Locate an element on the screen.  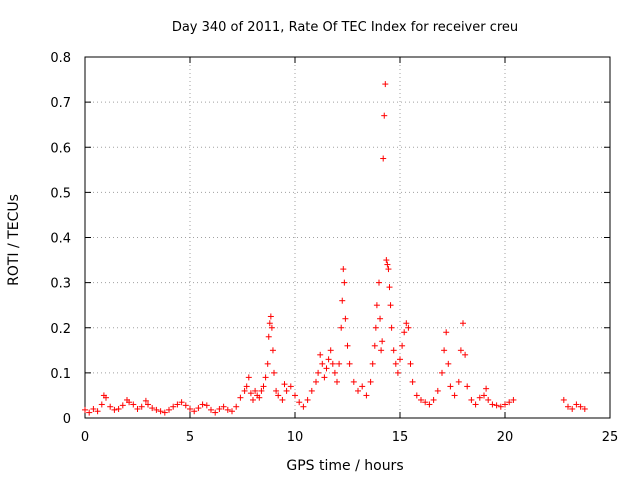
y-axis-label: ROTI / TECUs is located at coordinates (14, 240).